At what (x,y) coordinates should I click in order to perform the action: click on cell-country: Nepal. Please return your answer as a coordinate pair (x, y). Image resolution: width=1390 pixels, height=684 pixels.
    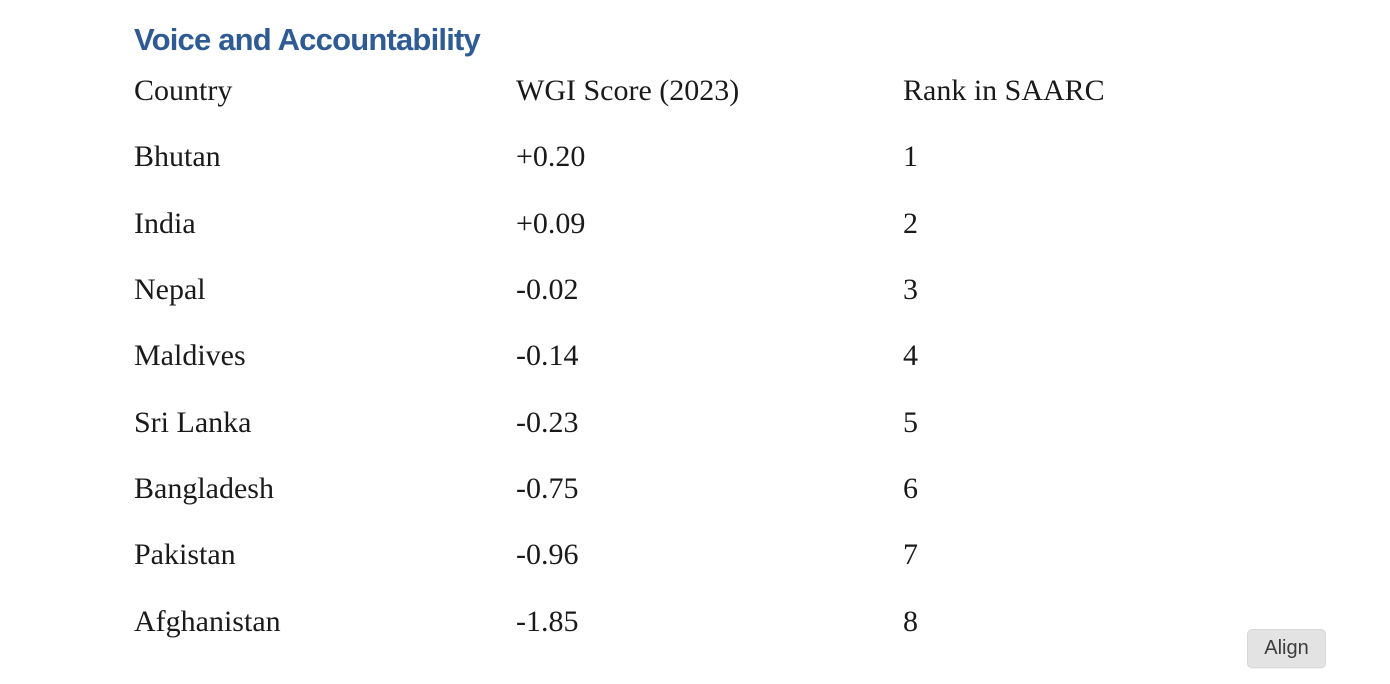
    Looking at the image, I should click on (170, 290).